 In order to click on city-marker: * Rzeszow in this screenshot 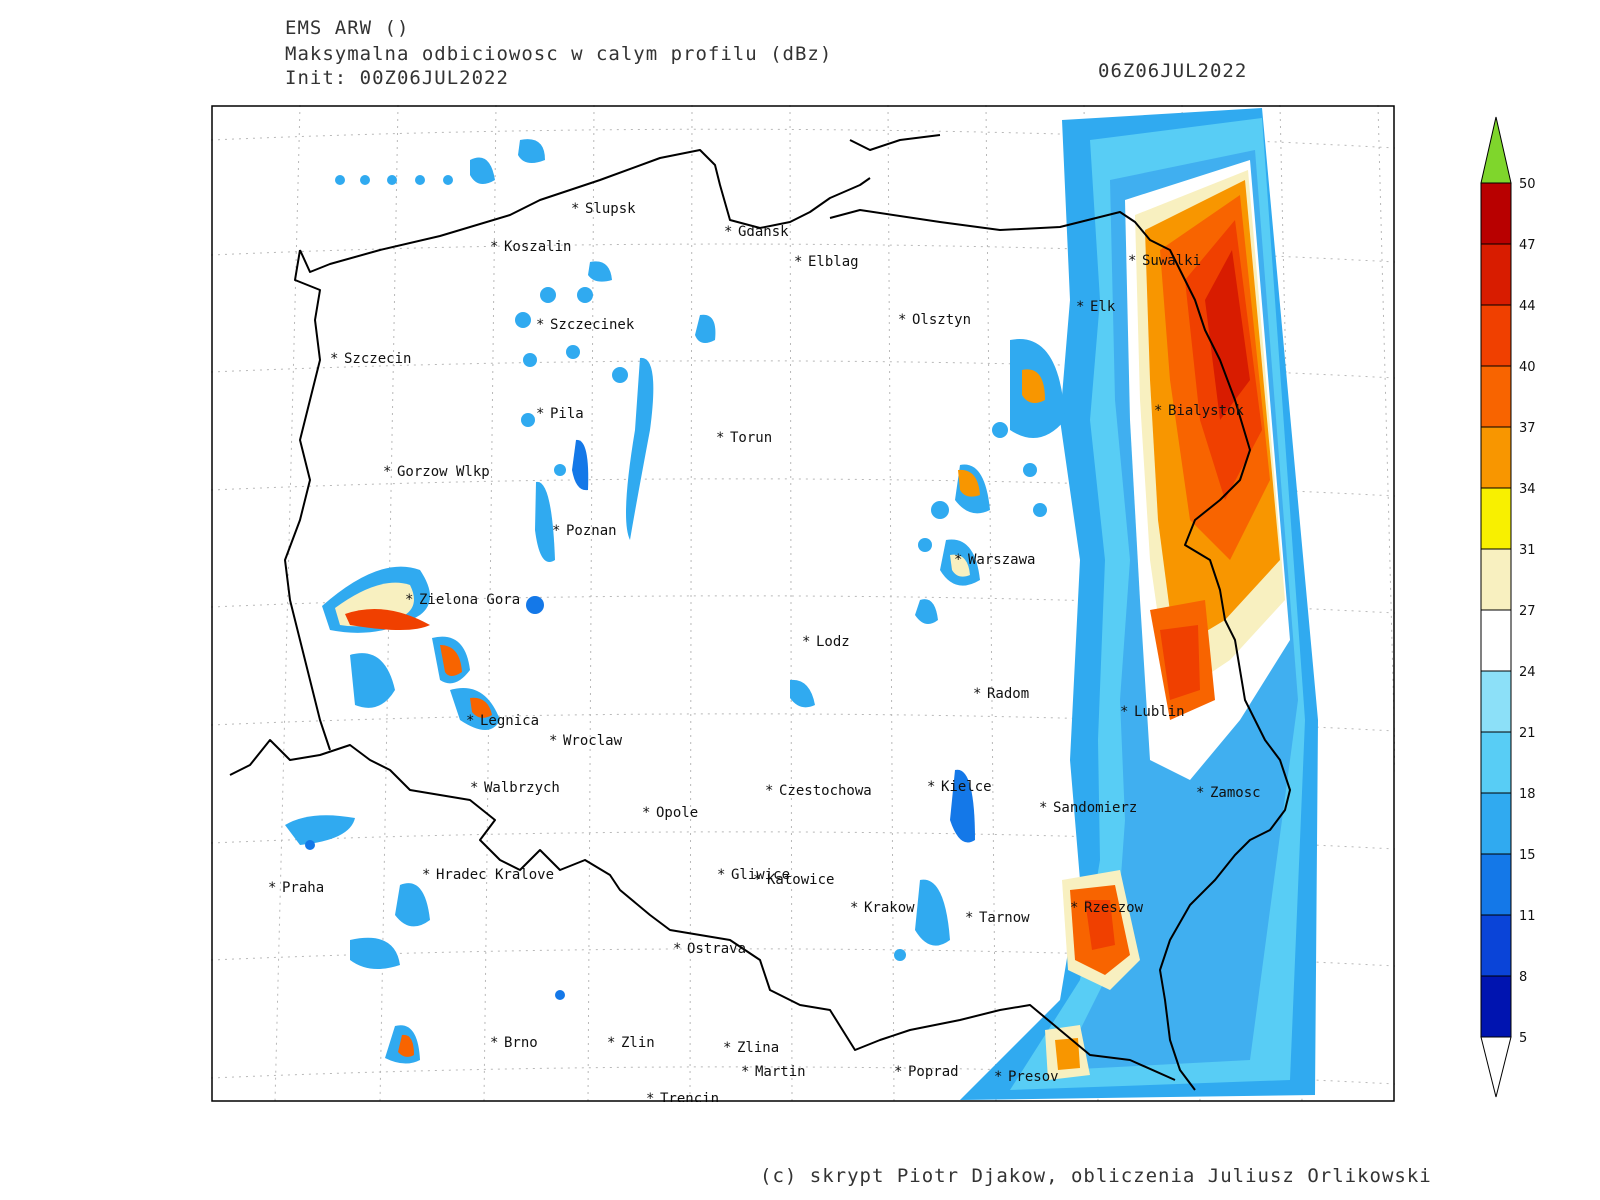, I will do `click(1107, 908)`.